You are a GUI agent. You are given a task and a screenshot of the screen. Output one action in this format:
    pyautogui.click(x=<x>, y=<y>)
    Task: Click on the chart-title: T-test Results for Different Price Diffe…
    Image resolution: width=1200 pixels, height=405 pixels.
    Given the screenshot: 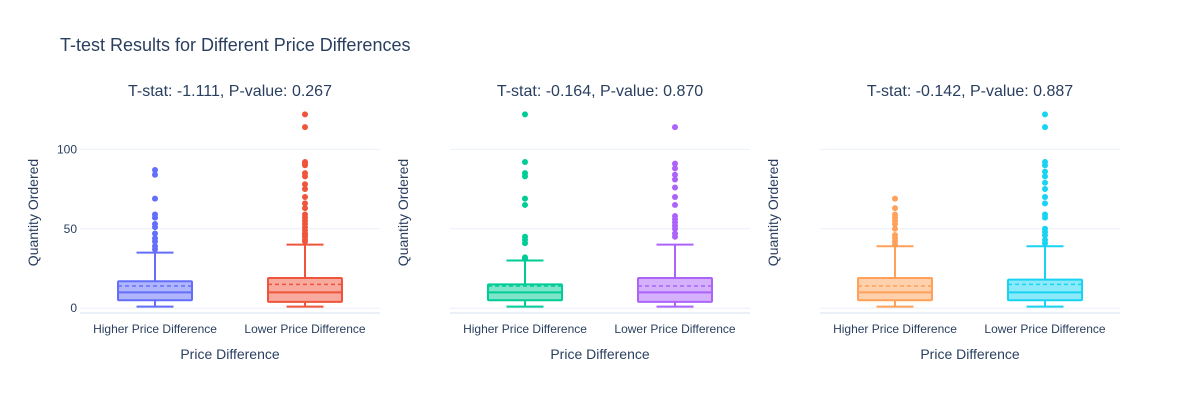 What is the action you would take?
    pyautogui.click(x=235, y=45)
    